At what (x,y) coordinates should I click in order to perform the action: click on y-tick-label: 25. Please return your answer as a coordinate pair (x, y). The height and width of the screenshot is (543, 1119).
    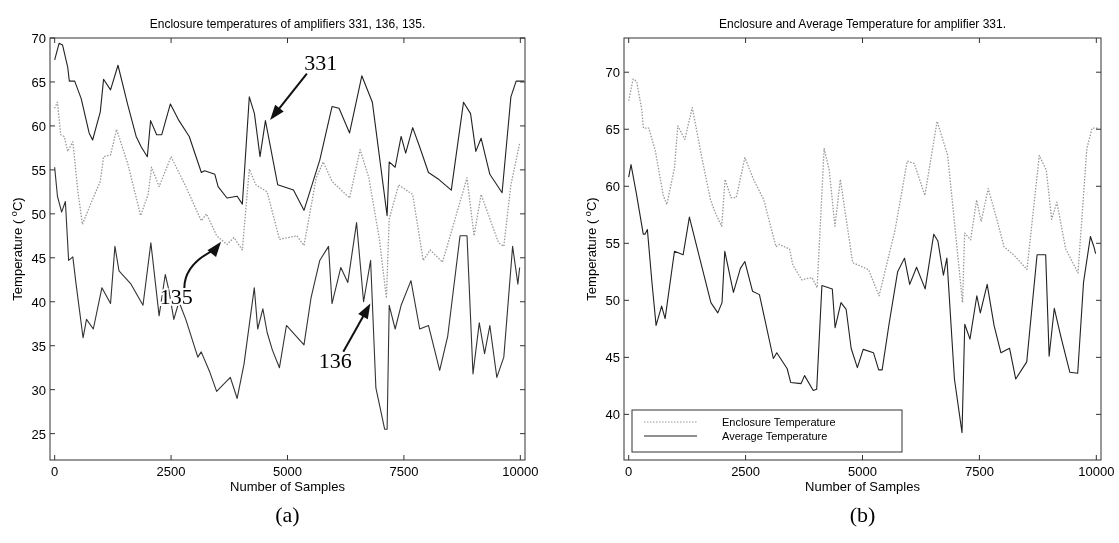
    Looking at the image, I should click on (38, 434).